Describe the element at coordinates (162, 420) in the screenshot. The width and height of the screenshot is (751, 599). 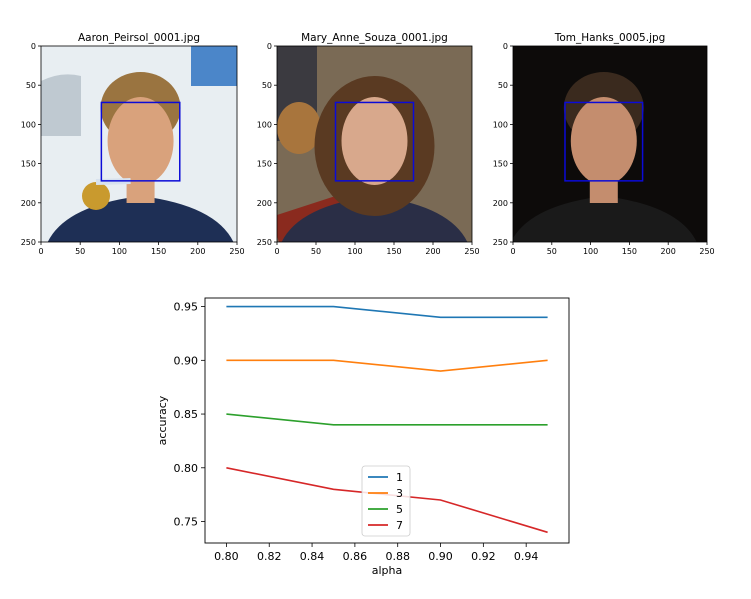
I see `y-axis-label: accuracy` at that location.